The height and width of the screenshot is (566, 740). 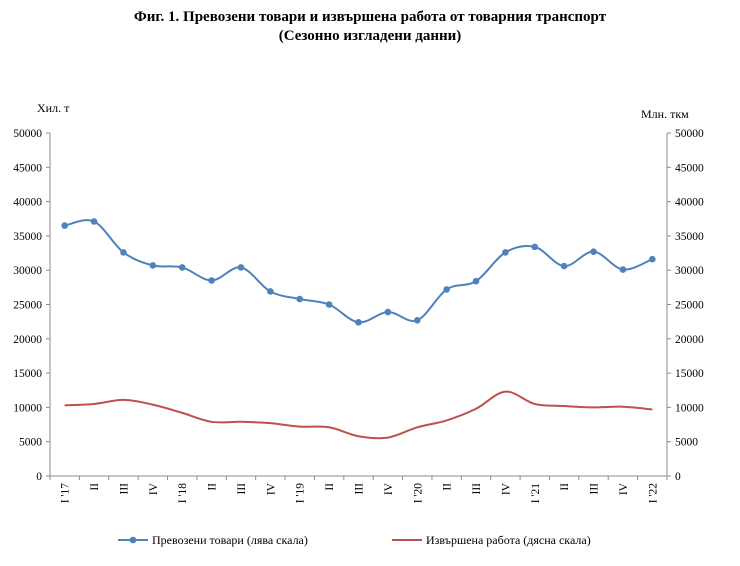 I want to click on right-y-tick-label: 50000, so click(x=689, y=134).